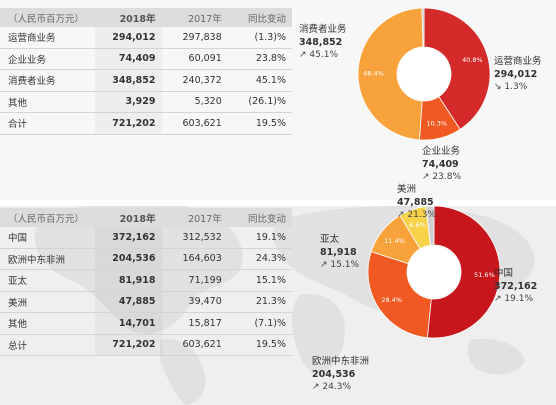  I want to click on table-header-row: （人民币百万元） 2018年 2017年 同比变动, so click(146, 17).